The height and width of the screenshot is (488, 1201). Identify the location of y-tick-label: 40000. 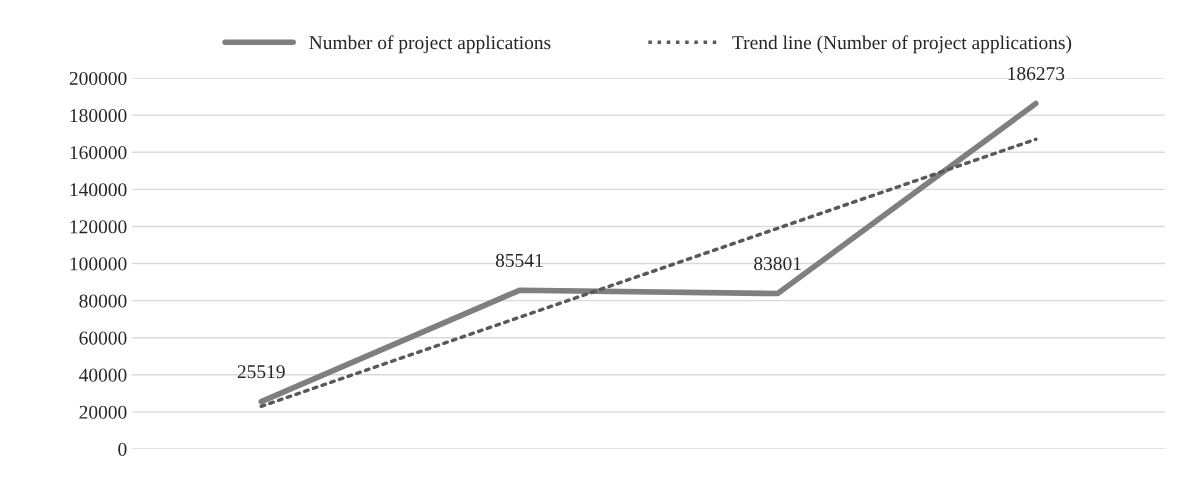
(103, 375).